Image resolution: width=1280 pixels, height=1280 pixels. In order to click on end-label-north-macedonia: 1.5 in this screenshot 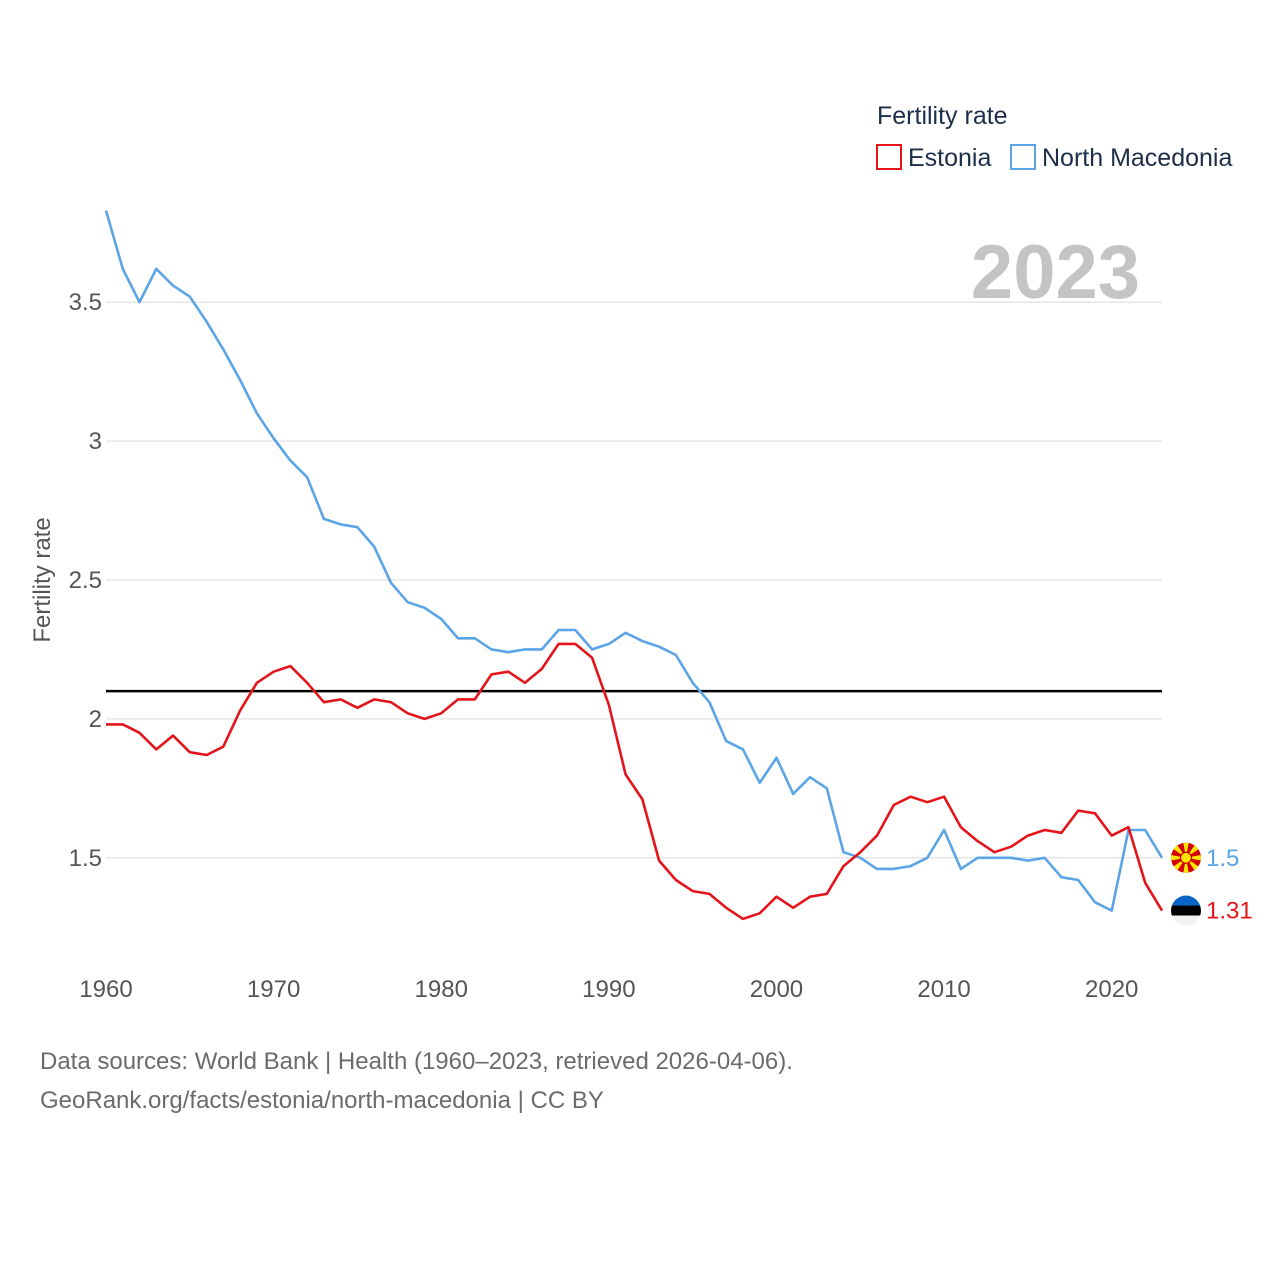, I will do `click(1222, 858)`.